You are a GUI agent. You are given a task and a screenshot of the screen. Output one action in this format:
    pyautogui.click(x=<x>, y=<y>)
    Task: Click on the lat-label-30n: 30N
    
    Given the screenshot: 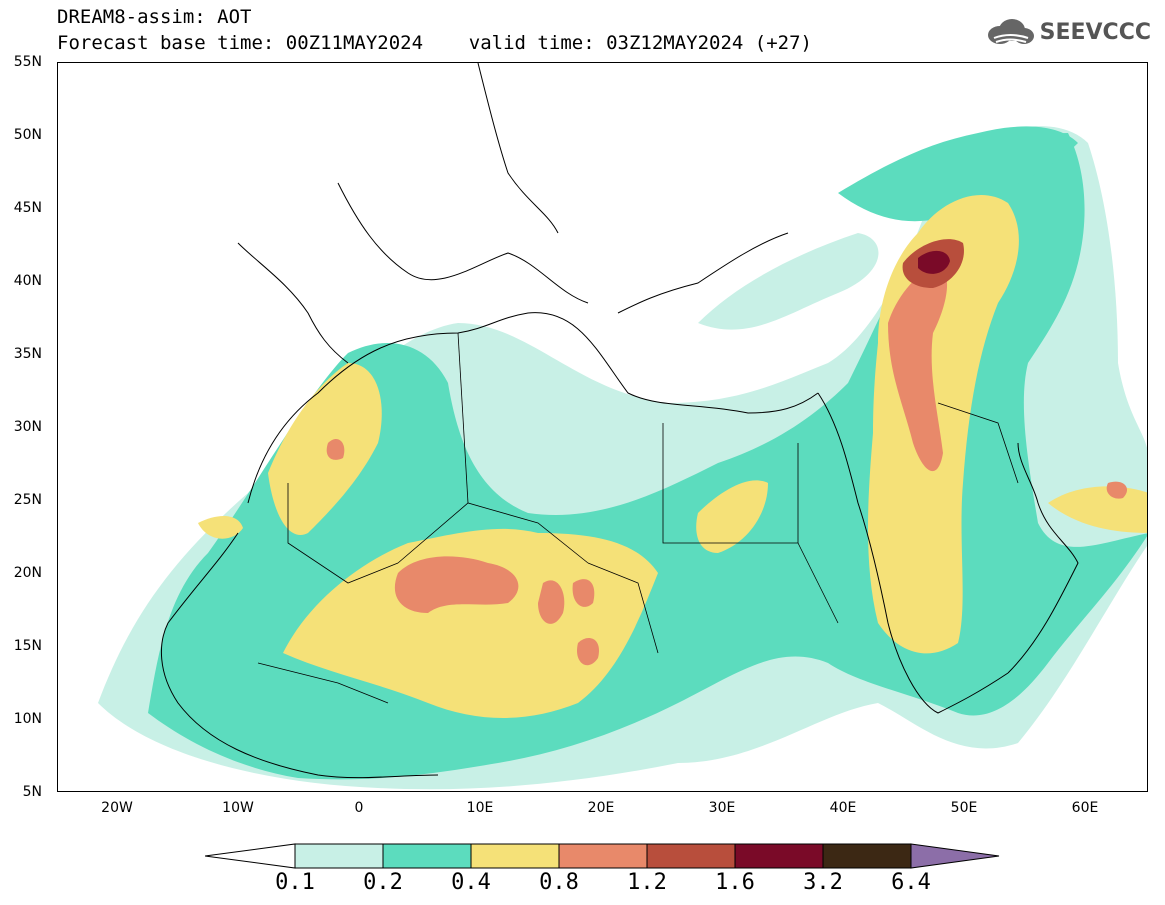 What is the action you would take?
    pyautogui.click(x=27, y=427)
    